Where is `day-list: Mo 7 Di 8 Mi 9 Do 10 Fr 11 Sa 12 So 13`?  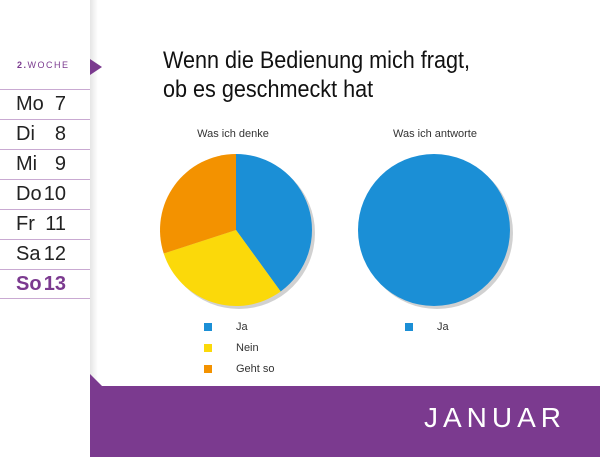 day-list: Mo 7 Di 8 Mi 9 Do 10 Fr 11 Sa 12 So 13 is located at coordinates (45, 194).